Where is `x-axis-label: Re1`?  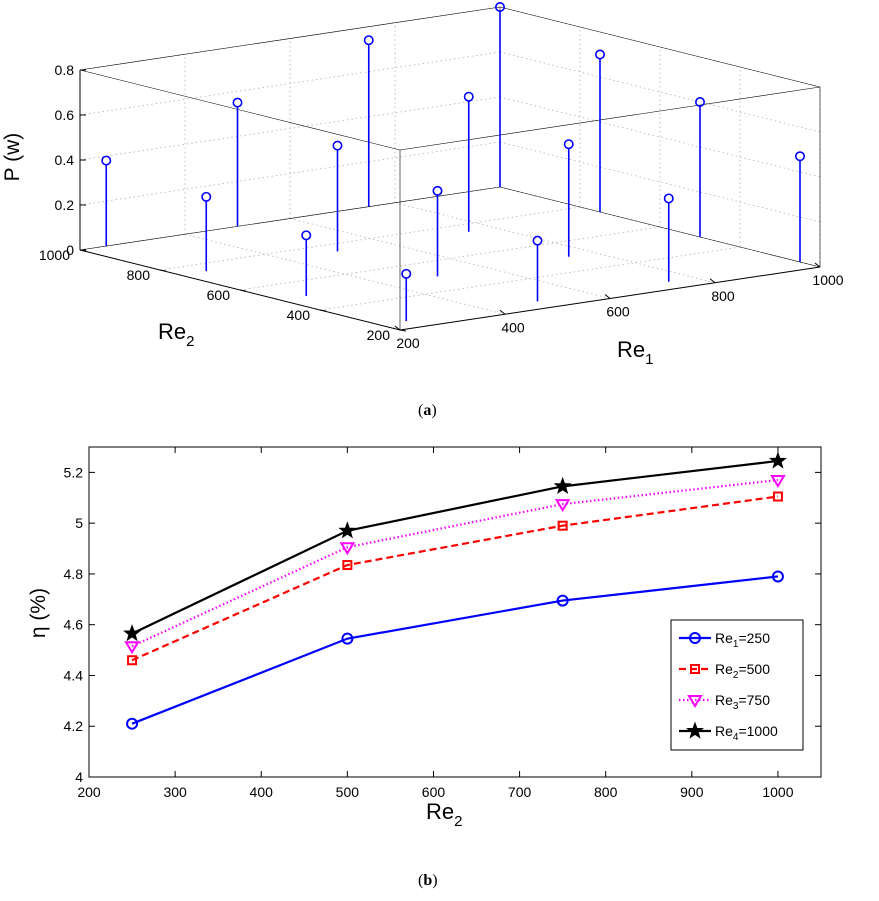 x-axis-label: Re1 is located at coordinates (635, 352).